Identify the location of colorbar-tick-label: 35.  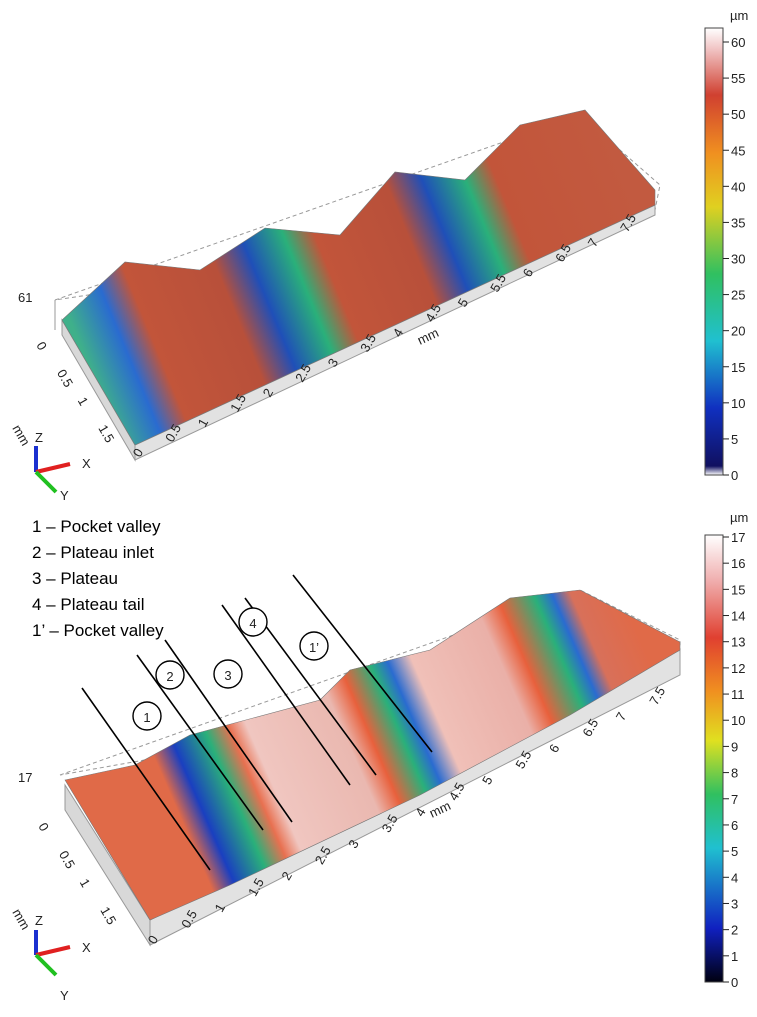
(738, 222).